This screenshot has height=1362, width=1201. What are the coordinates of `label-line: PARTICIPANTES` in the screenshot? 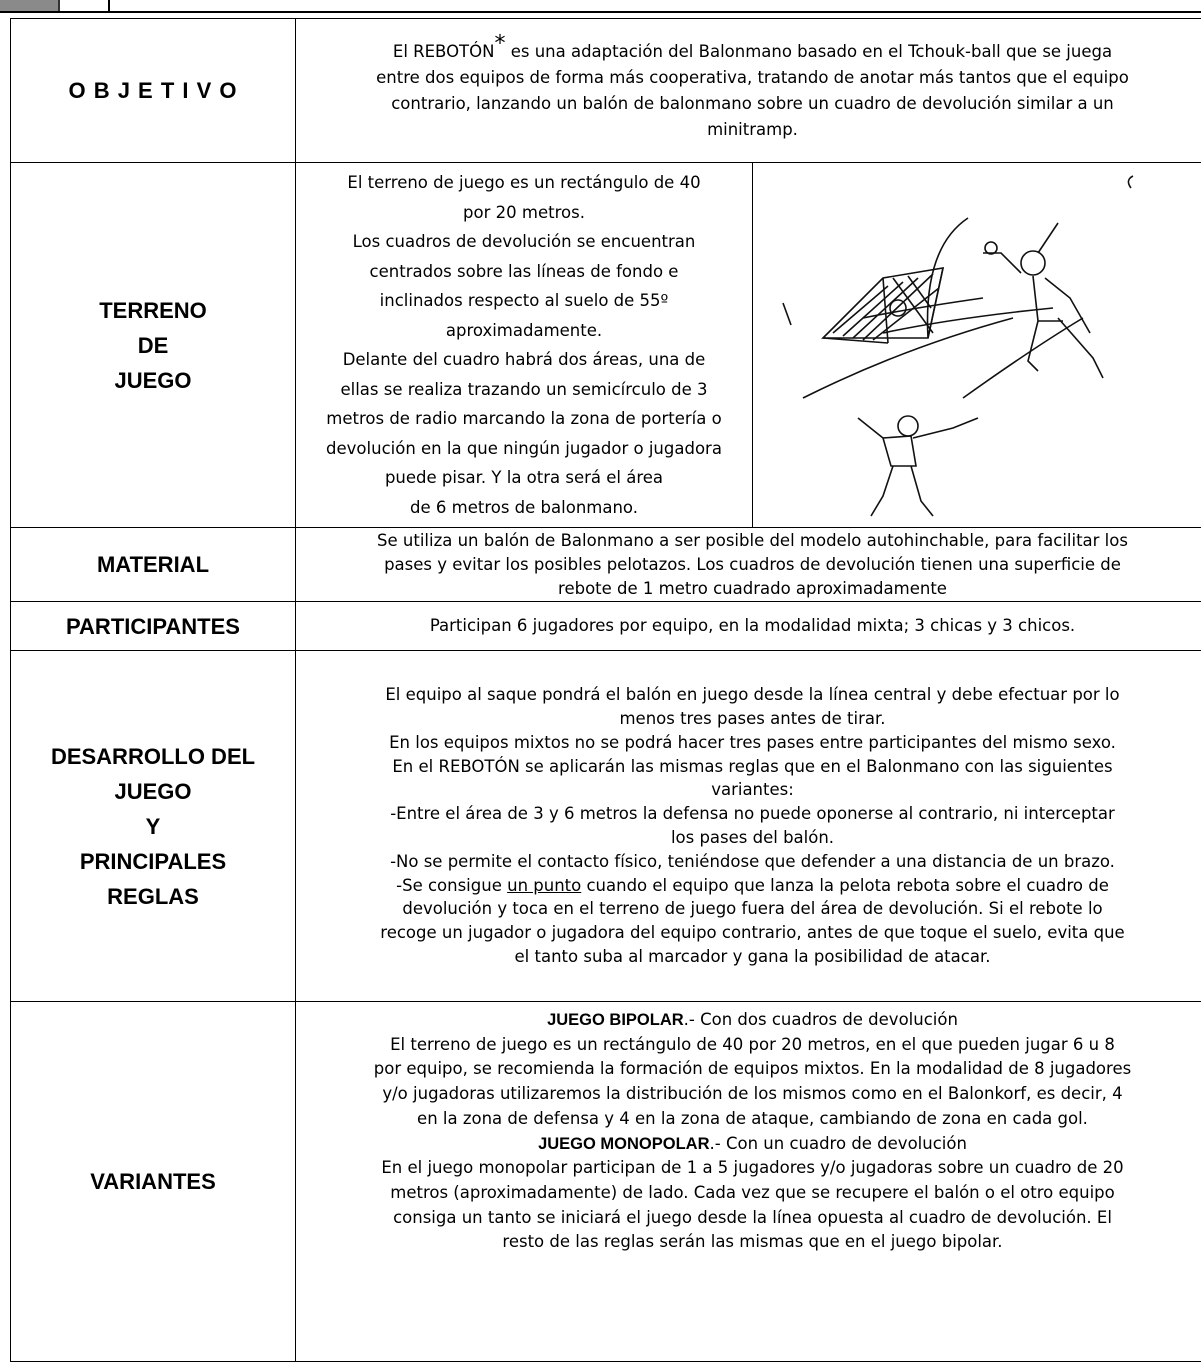 It's located at (153, 626).